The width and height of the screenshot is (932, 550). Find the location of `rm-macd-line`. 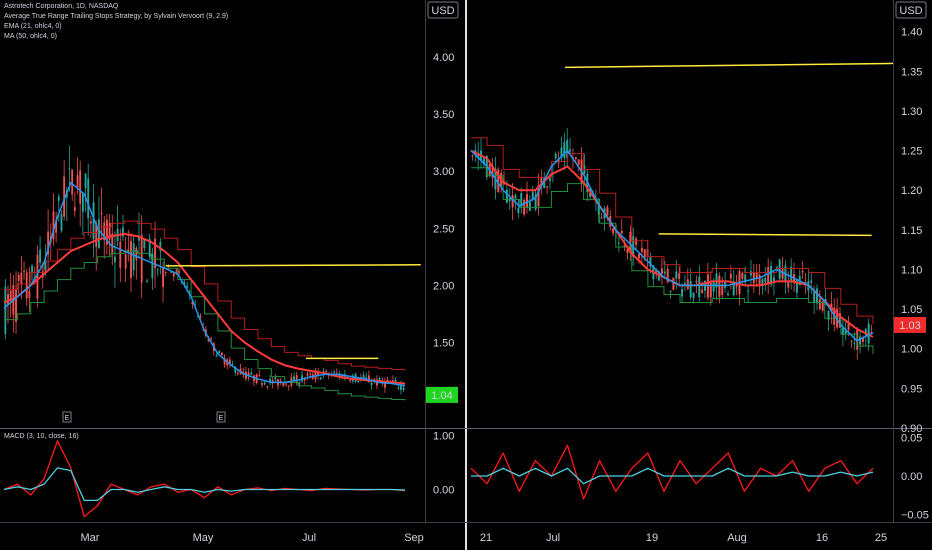

rm-macd-line is located at coordinates (672, 472).